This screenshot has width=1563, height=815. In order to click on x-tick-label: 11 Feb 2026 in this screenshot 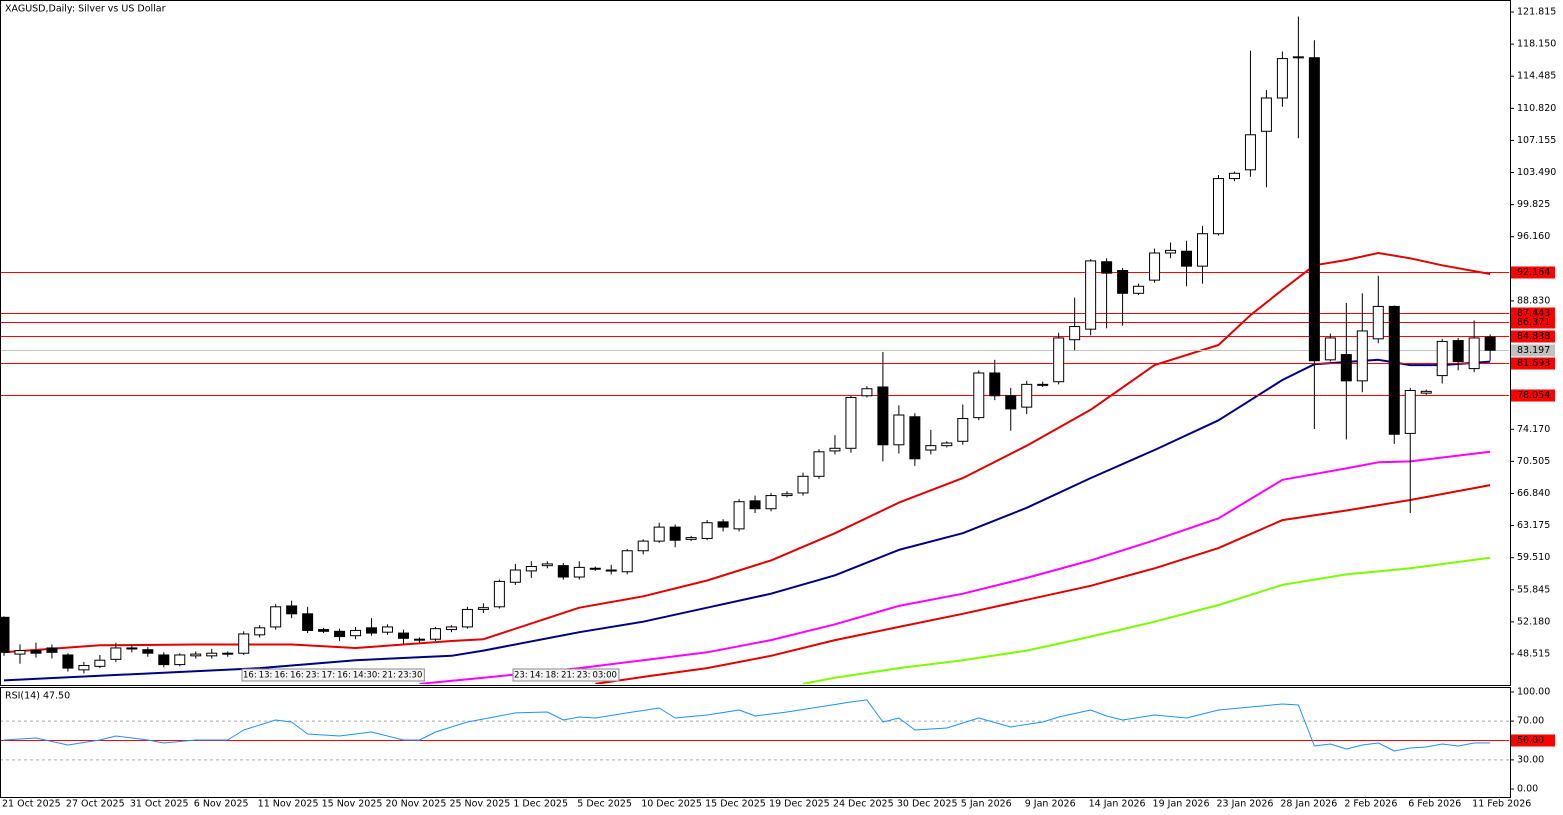, I will do `click(1501, 804)`.